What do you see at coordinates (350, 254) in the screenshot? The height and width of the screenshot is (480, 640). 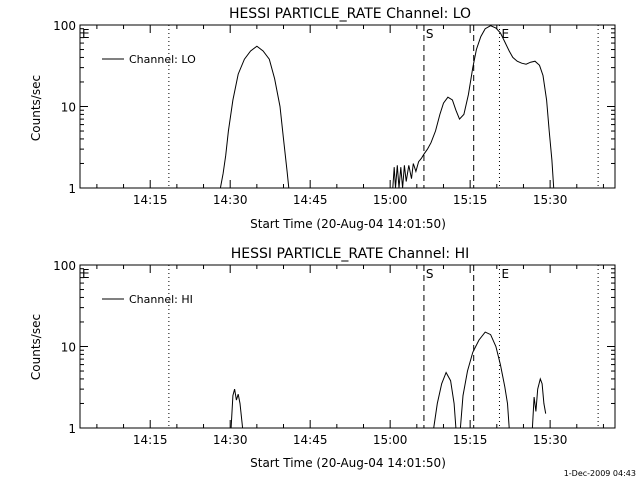 I see `chart-title: HESSI PARTICLE_RATE Channel: HI` at bounding box center [350, 254].